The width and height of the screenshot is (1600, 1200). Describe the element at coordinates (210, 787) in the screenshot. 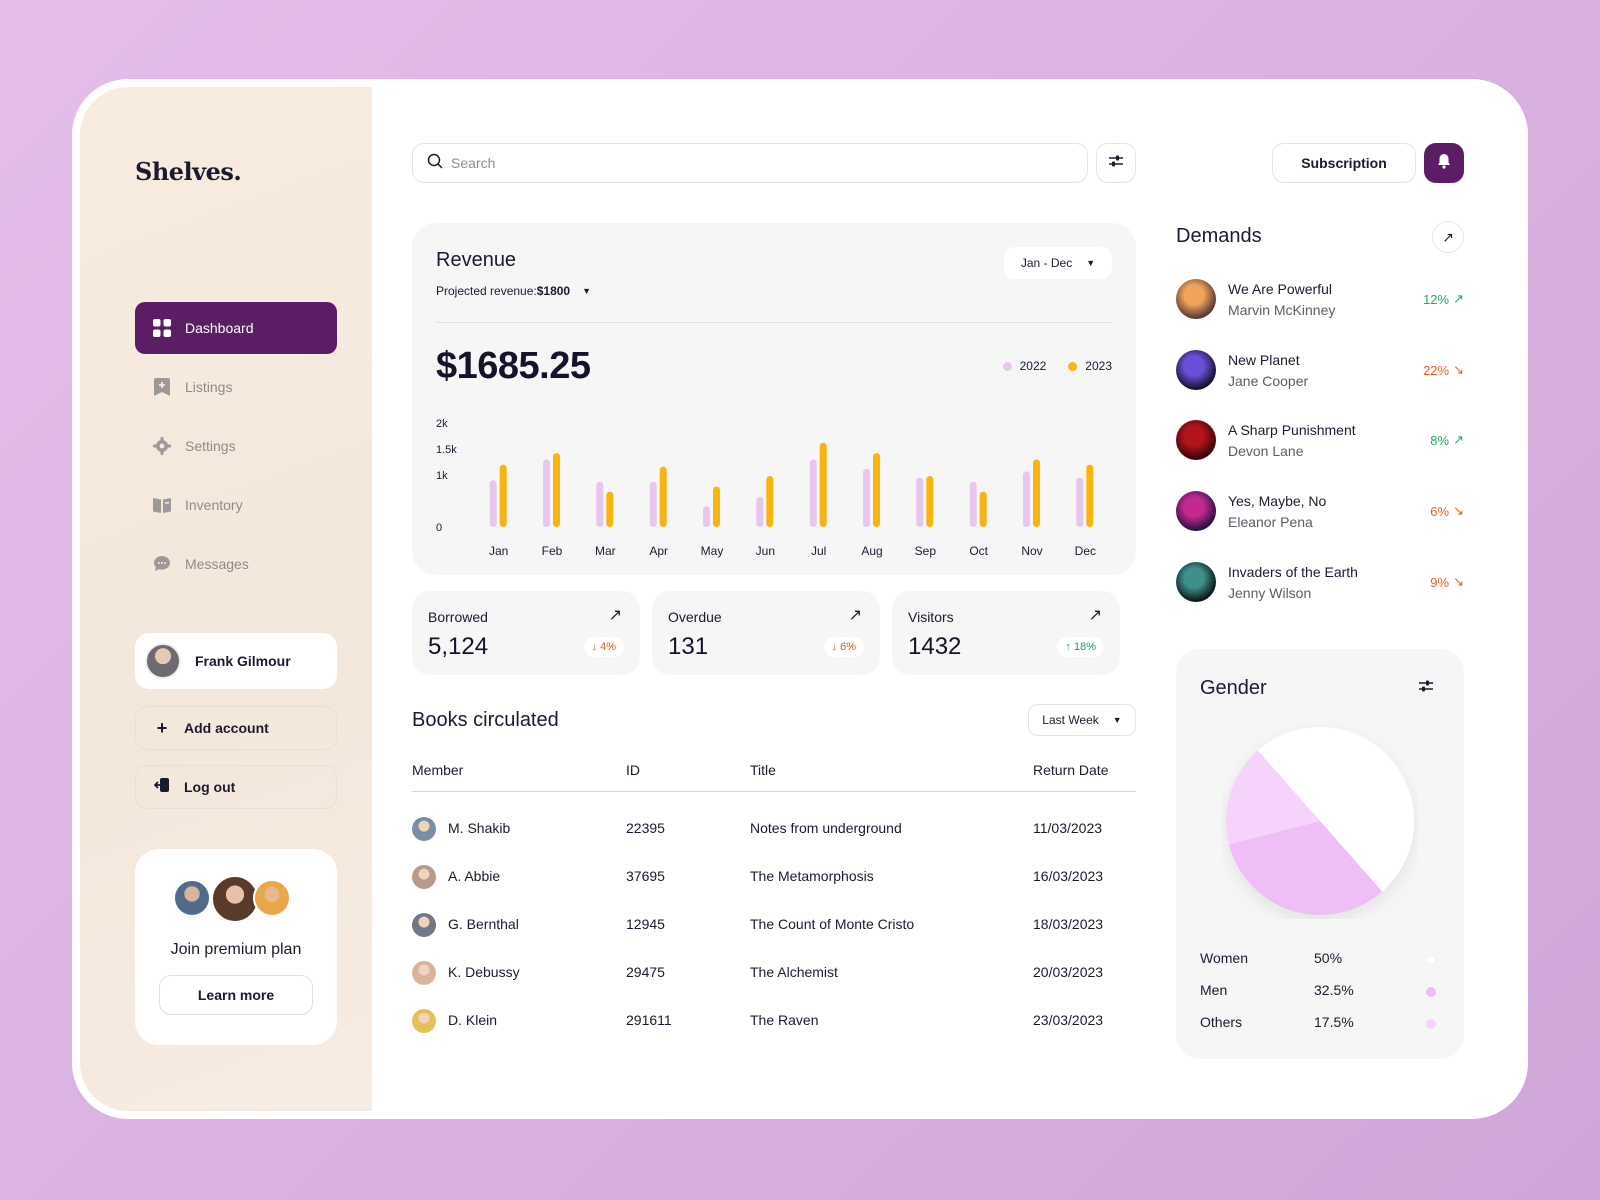

I see `logout-label: Log out` at that location.